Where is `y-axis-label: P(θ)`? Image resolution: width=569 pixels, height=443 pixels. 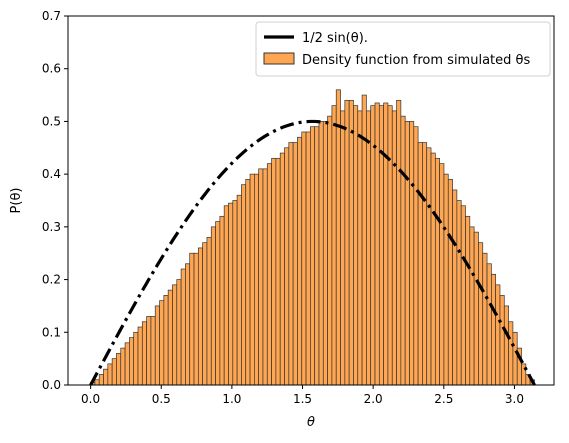 y-axis-label: P(θ) is located at coordinates (16, 201).